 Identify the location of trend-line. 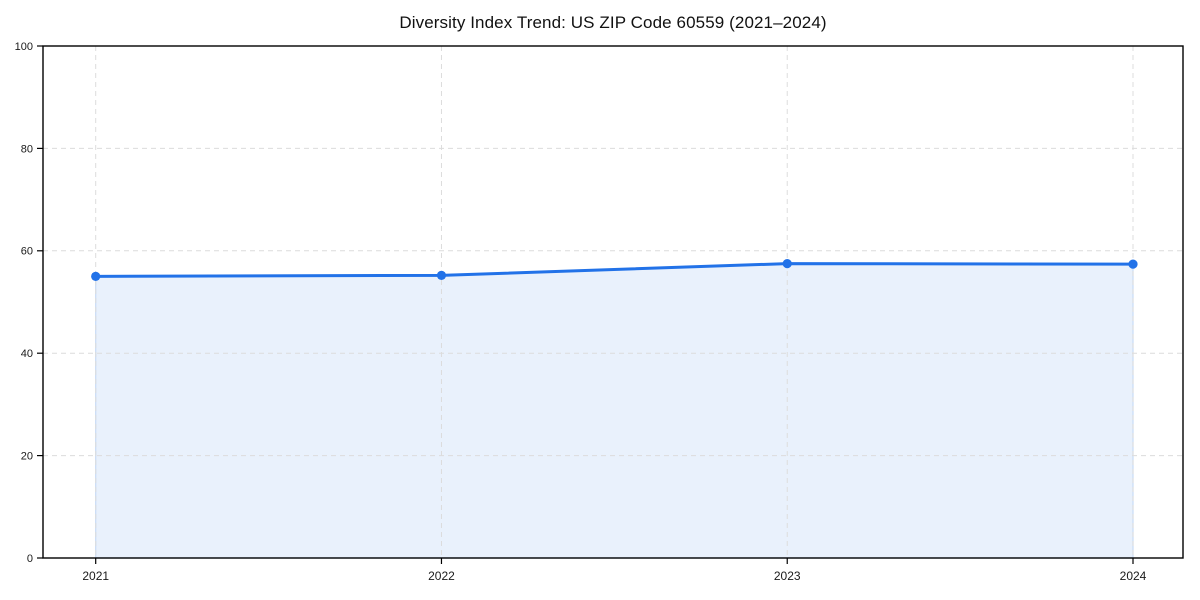
(614, 270).